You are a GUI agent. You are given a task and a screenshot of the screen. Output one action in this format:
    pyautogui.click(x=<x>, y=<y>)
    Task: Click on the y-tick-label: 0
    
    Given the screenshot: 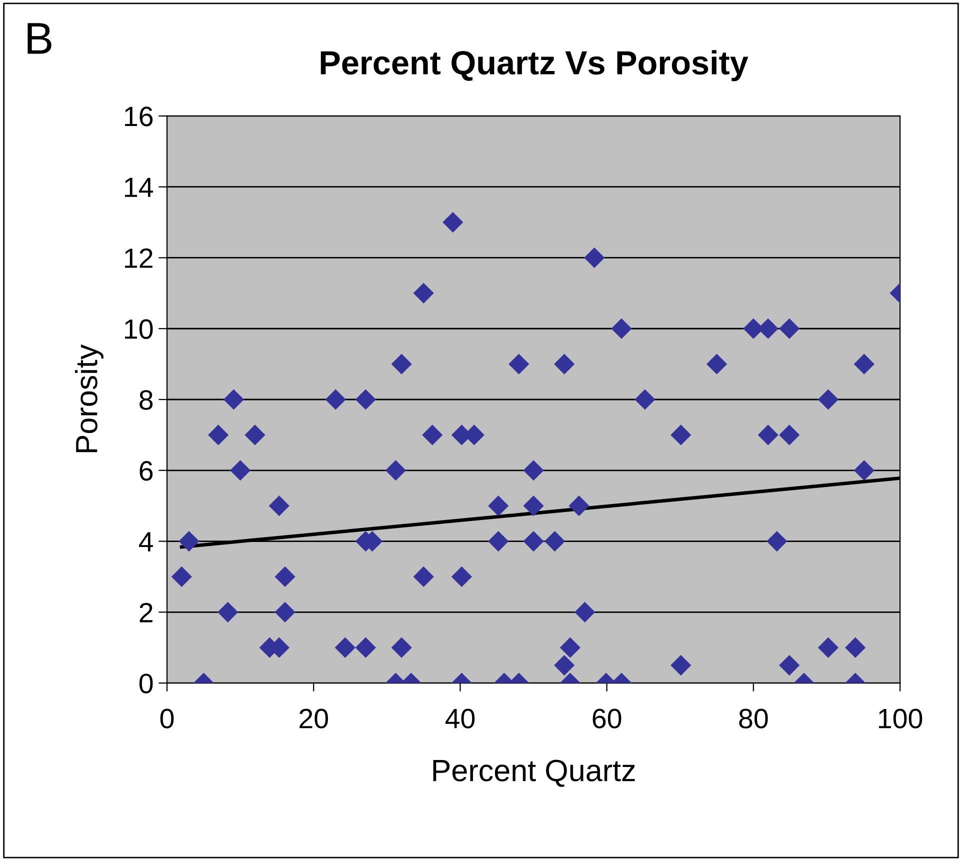 What is the action you would take?
    pyautogui.click(x=146, y=684)
    